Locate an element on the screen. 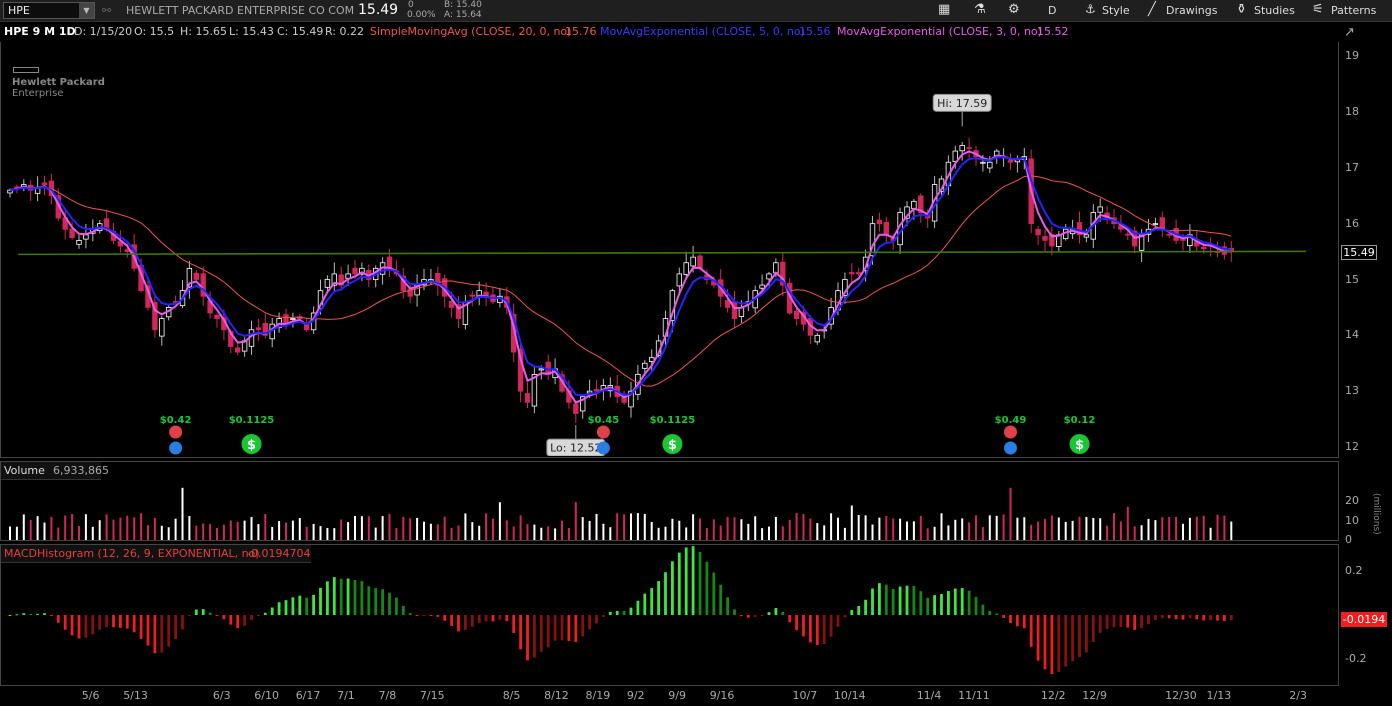 Image resolution: width=1392 pixels, height=706 pixels. event-label: $0.49 is located at coordinates (1011, 420).